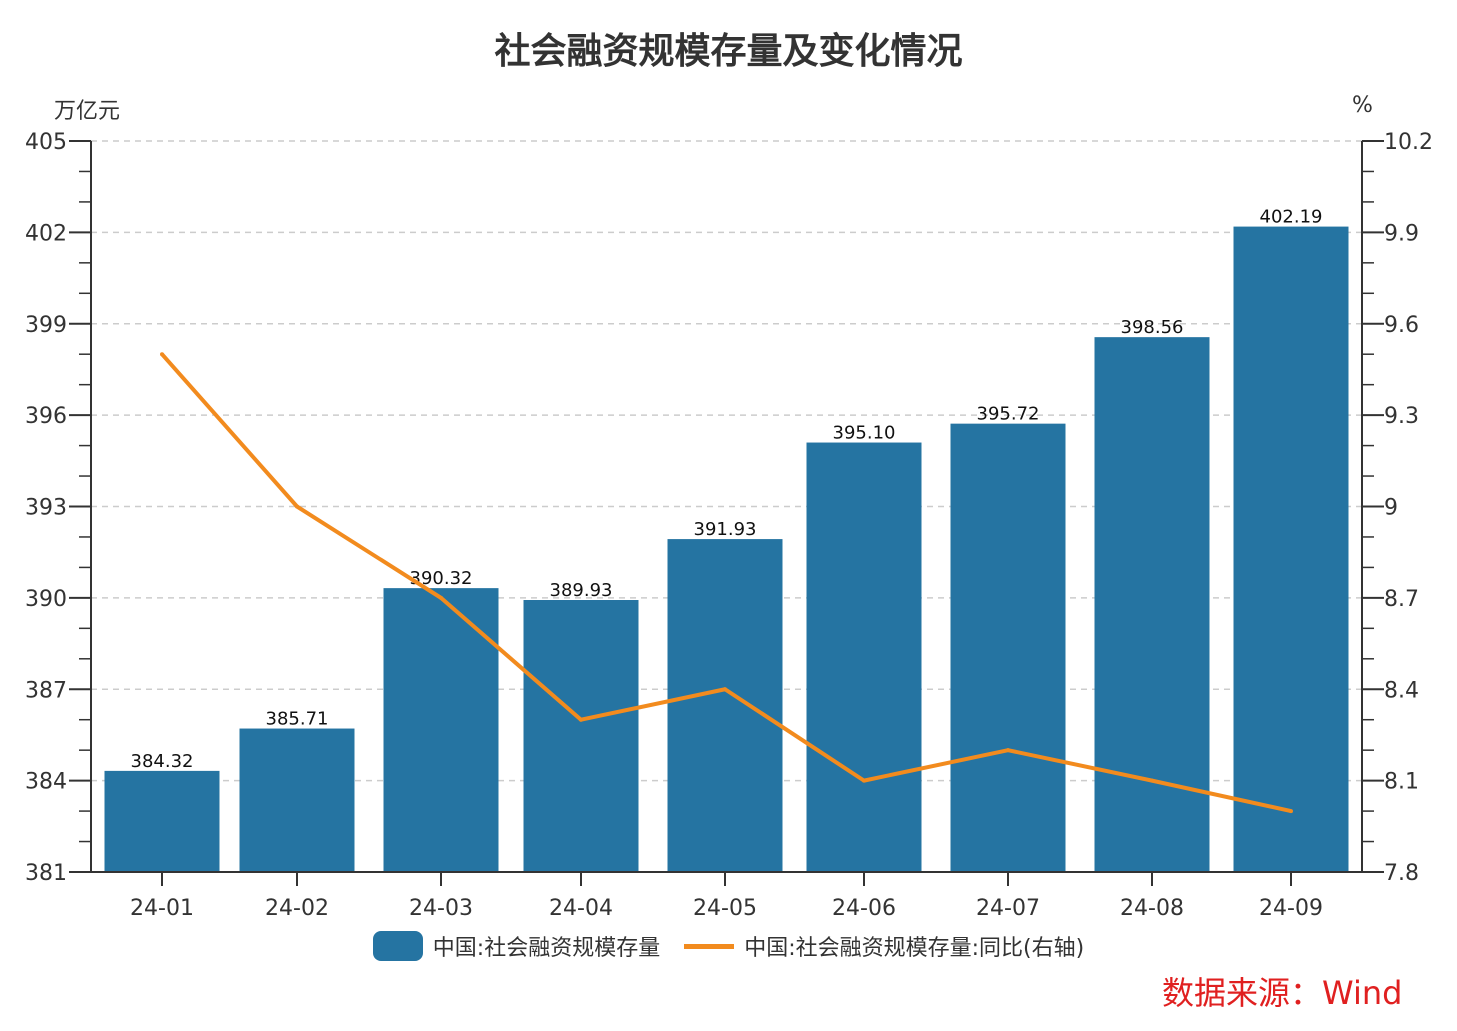 The width and height of the screenshot is (1457, 1031). Describe the element at coordinates (581, 908) in the screenshot. I see `x-tick-label: 24-04` at that location.